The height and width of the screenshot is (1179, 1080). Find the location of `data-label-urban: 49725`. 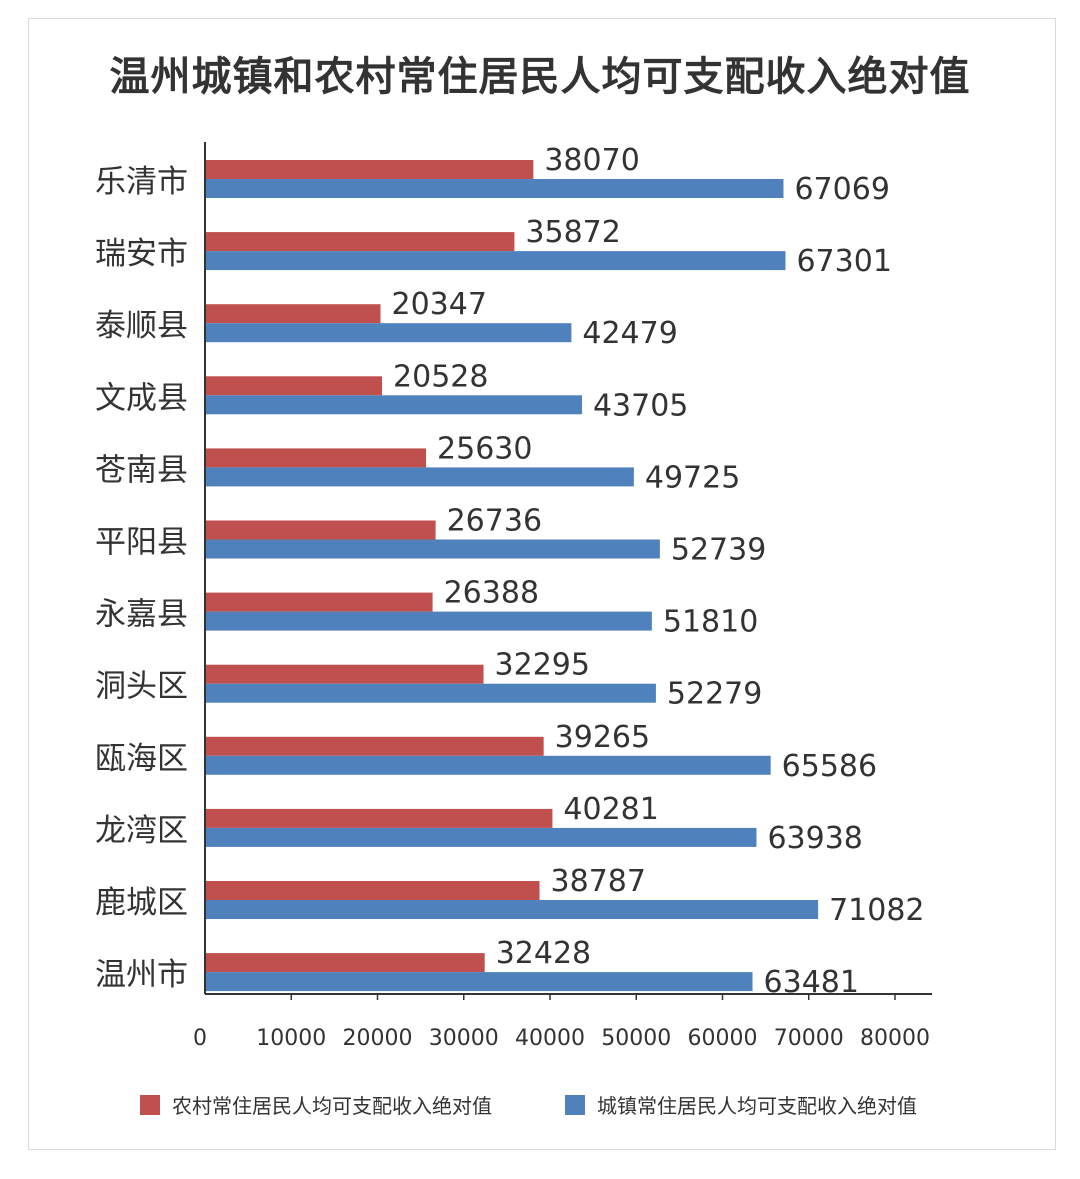

data-label-urban: 49725 is located at coordinates (692, 477).